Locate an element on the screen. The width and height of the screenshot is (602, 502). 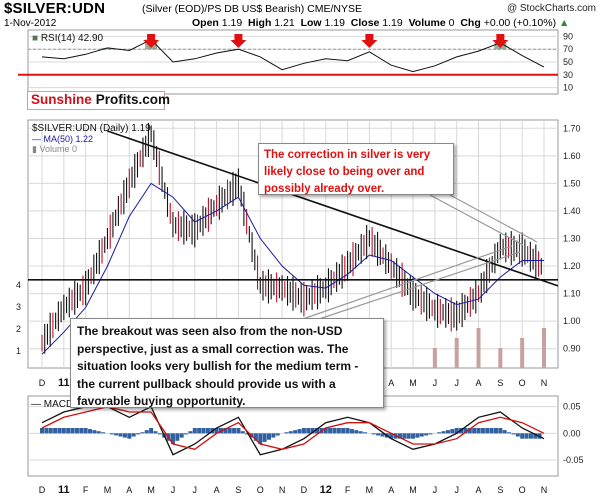
price-x-tick-label: N is located at coordinates (544, 383).